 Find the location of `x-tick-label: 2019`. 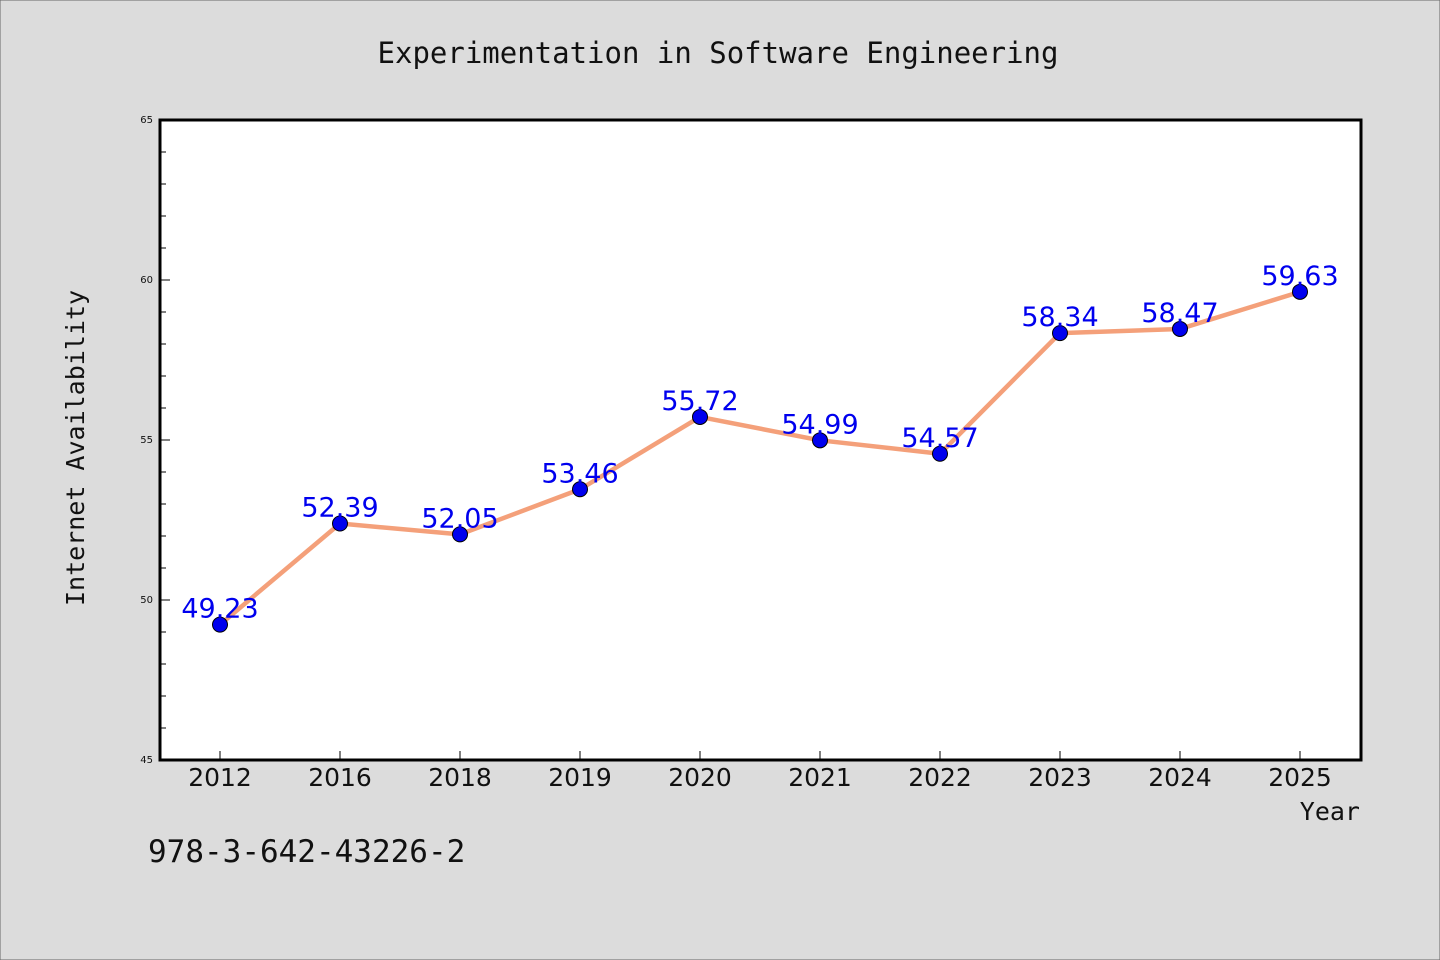

x-tick-label: 2019 is located at coordinates (580, 777).